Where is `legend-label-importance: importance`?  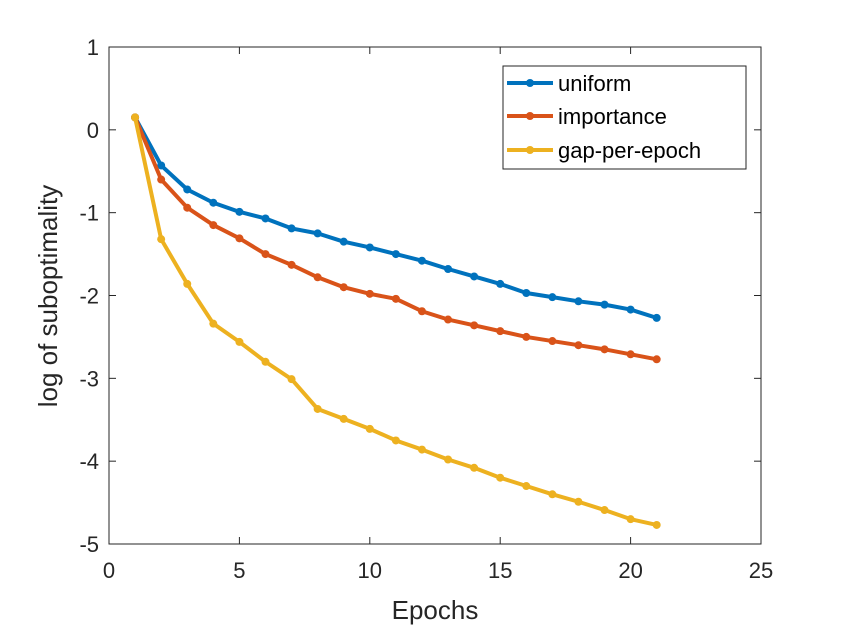
legend-label-importance: importance is located at coordinates (612, 116).